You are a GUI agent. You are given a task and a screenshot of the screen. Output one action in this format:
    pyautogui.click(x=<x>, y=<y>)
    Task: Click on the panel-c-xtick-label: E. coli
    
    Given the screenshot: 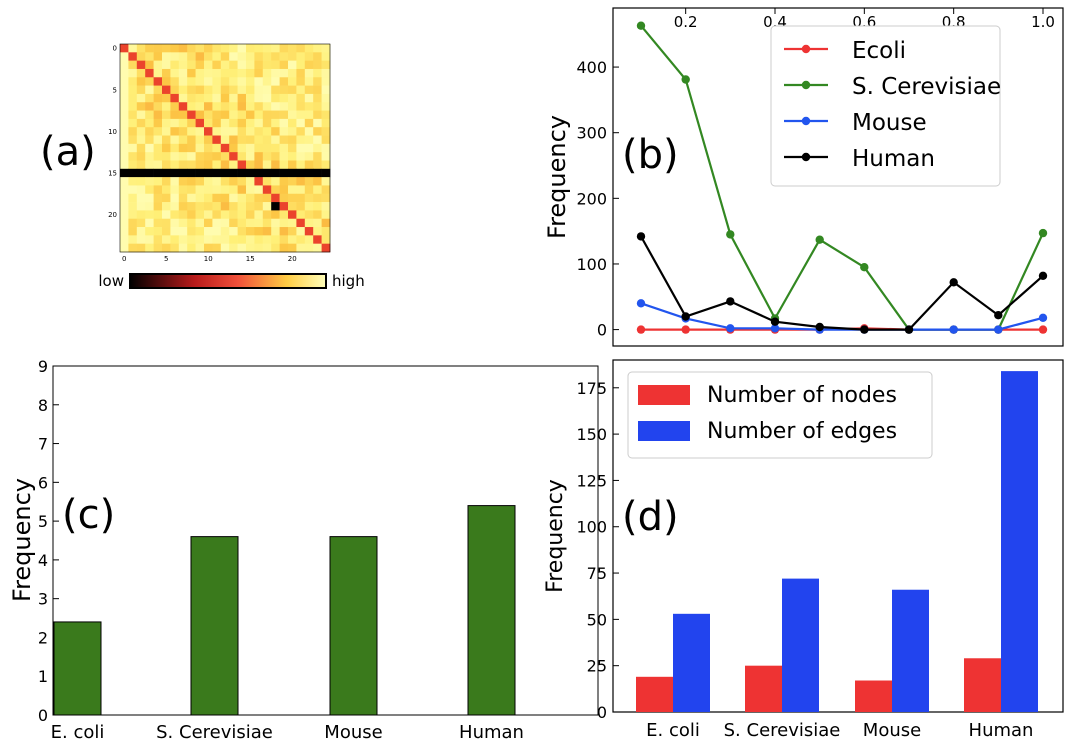 What is the action you would take?
    pyautogui.click(x=78, y=732)
    